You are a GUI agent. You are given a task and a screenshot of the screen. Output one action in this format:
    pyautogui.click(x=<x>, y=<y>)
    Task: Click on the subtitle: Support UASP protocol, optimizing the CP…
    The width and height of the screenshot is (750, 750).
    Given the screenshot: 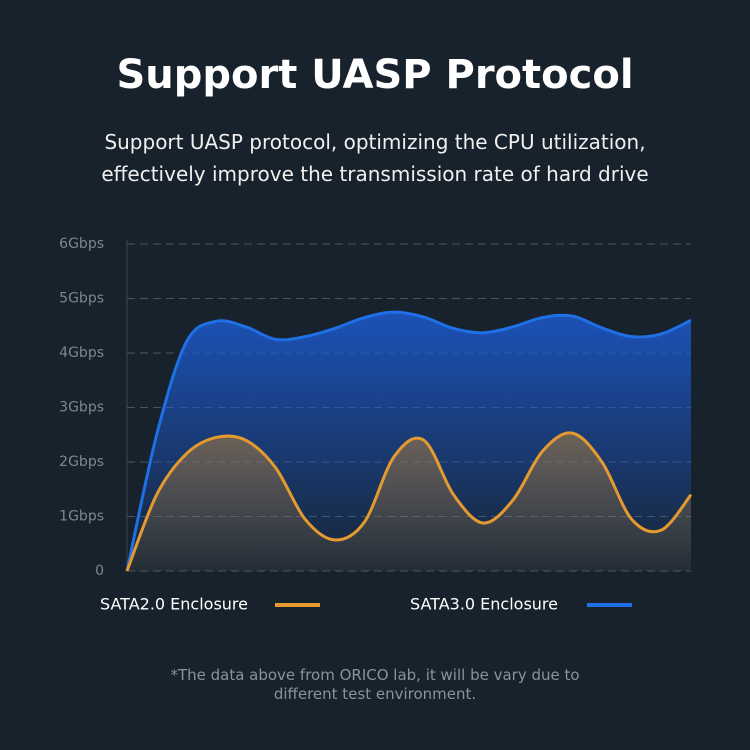 What is the action you would take?
    pyautogui.click(x=375, y=158)
    